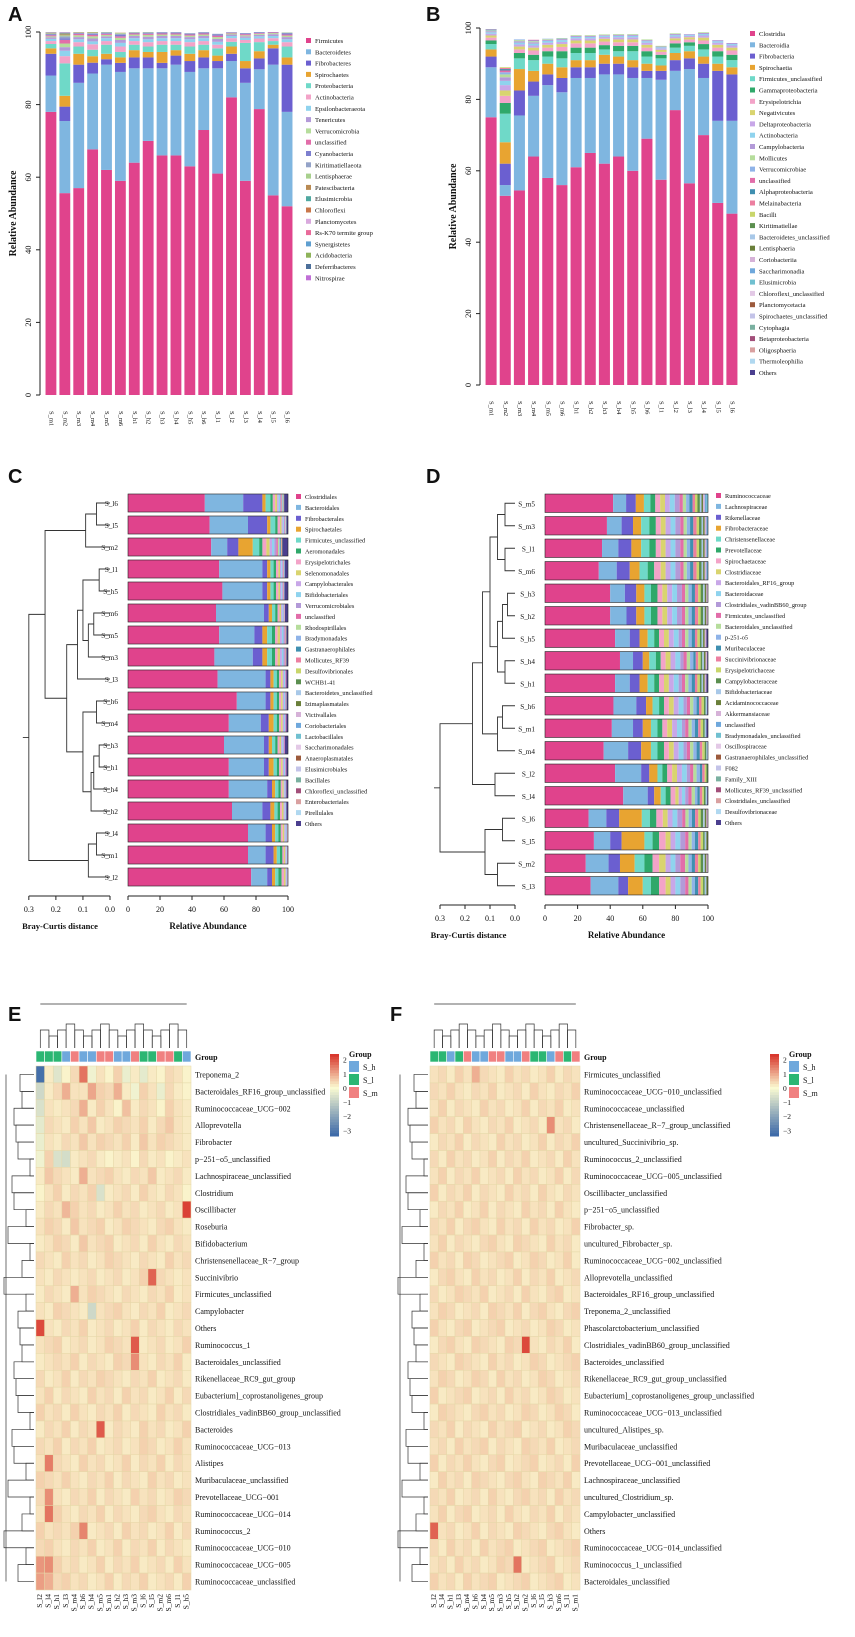 Image resolution: width=855 pixels, height=1637 pixels. Describe the element at coordinates (64, 418) in the screenshot. I see `x-tick-label-a: S_m2` at that location.